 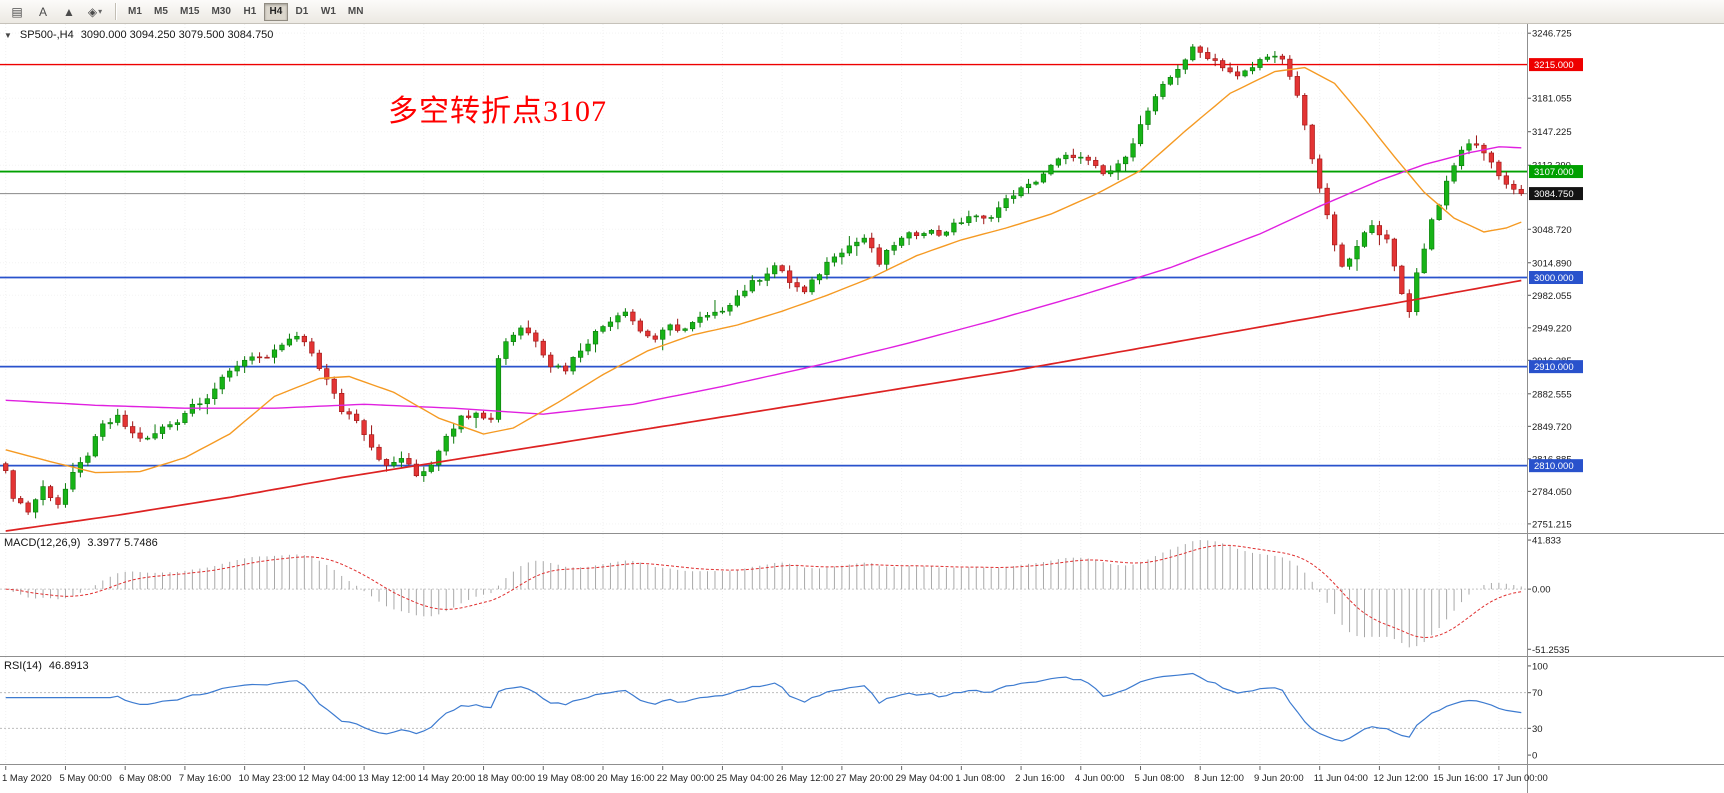 What do you see at coordinates (190, 11) in the screenshot?
I see `tf-button-M15: M15` at bounding box center [190, 11].